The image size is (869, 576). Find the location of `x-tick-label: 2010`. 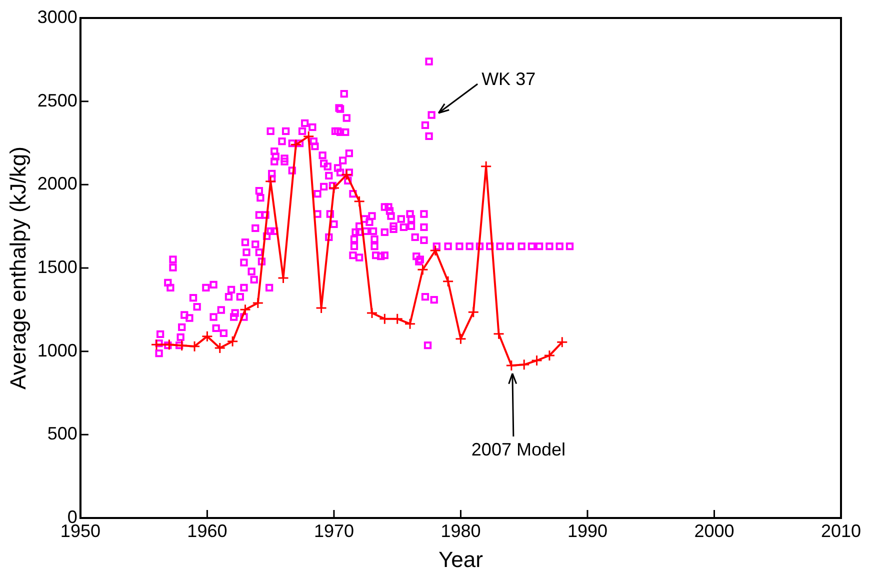

x-tick-label: 2010 is located at coordinates (841, 530).